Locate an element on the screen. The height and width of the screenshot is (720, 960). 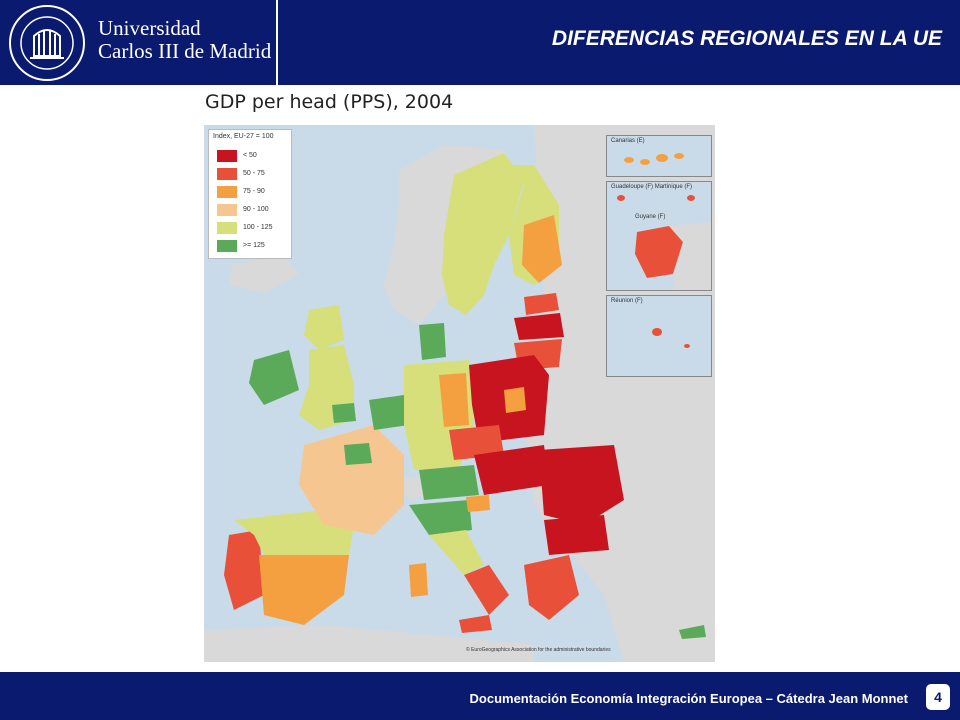
region-london is located at coordinates (344, 413).